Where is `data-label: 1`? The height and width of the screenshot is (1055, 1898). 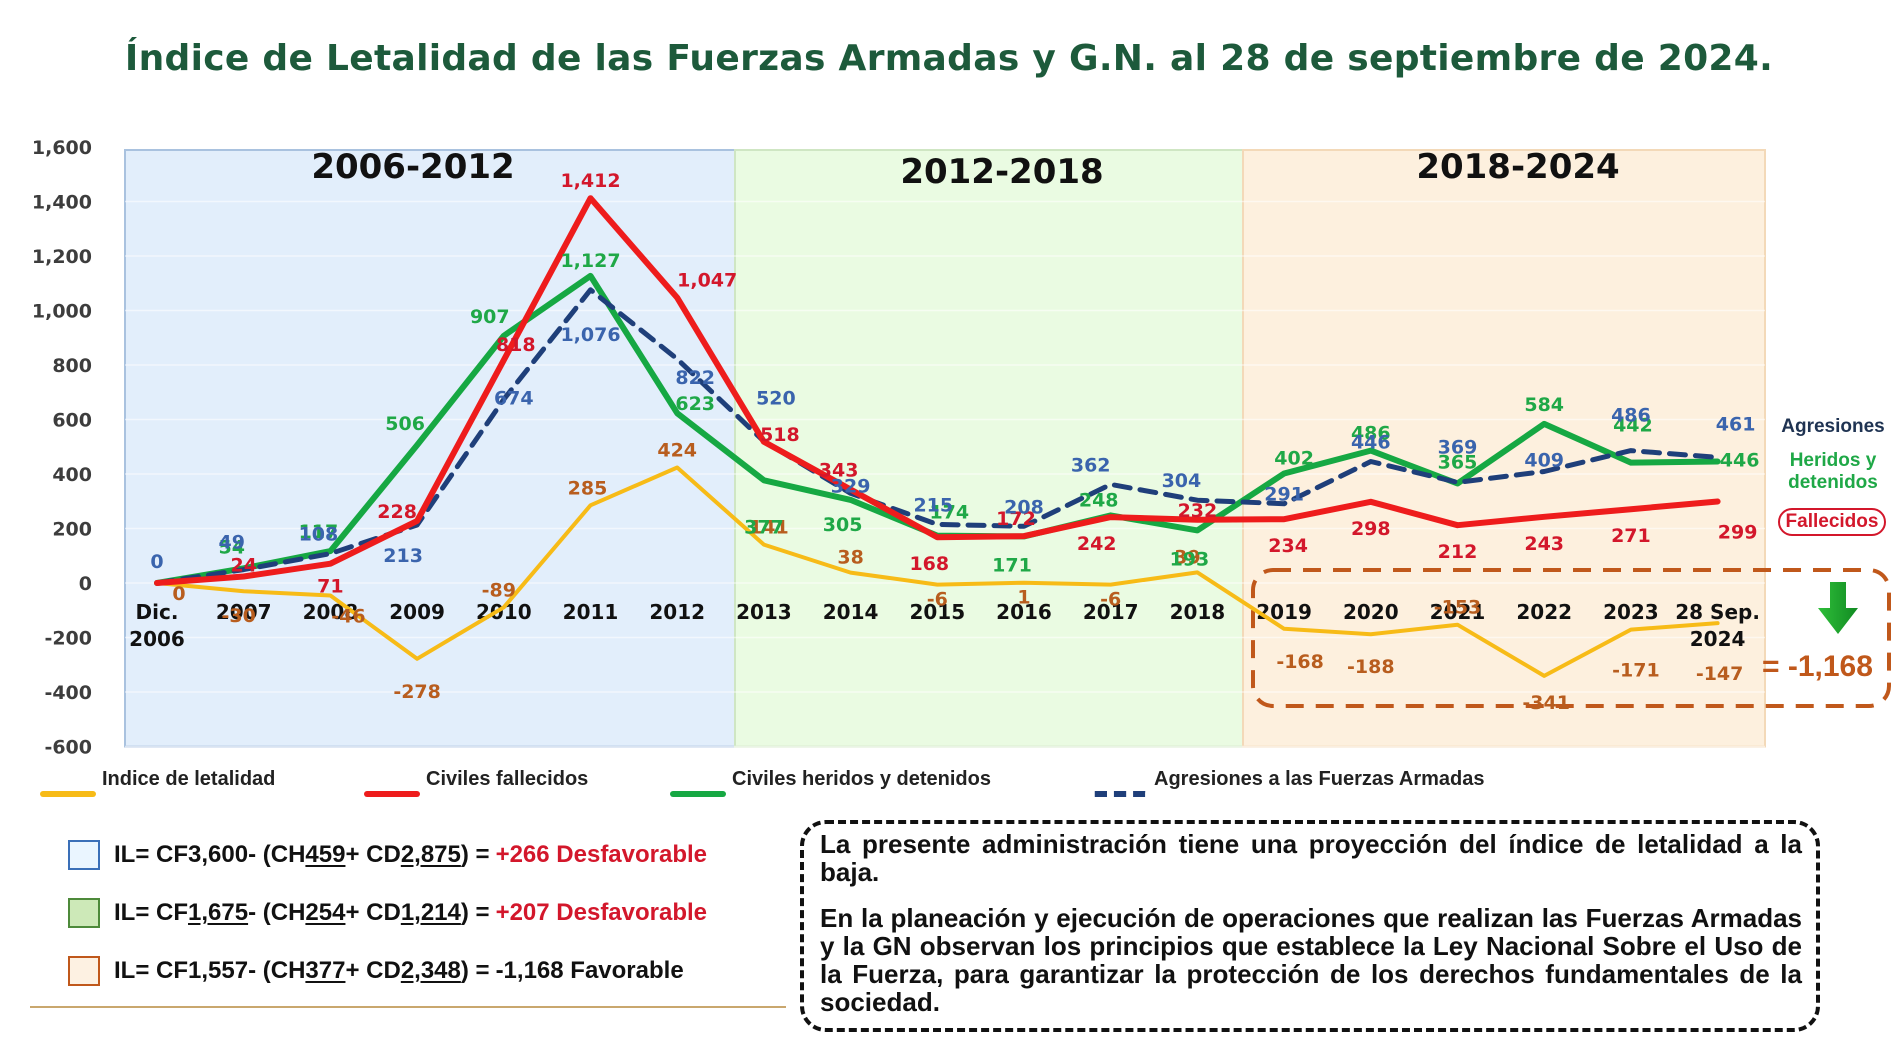
data-label: 1 is located at coordinates (1023, 598).